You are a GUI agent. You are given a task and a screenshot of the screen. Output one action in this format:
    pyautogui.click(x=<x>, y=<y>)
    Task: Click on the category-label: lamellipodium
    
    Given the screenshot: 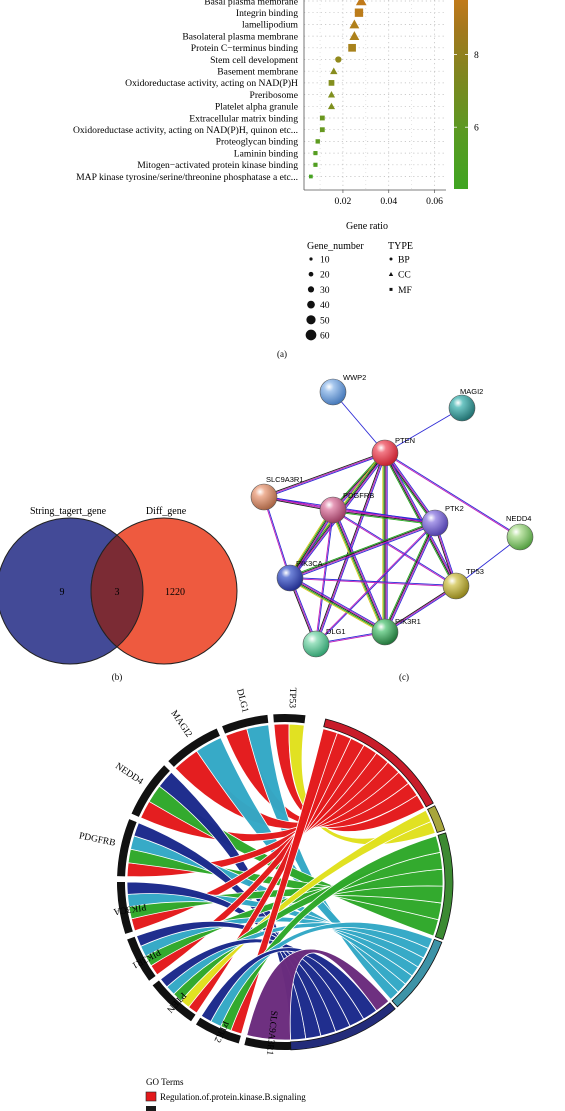 What is the action you would take?
    pyautogui.click(x=270, y=25)
    